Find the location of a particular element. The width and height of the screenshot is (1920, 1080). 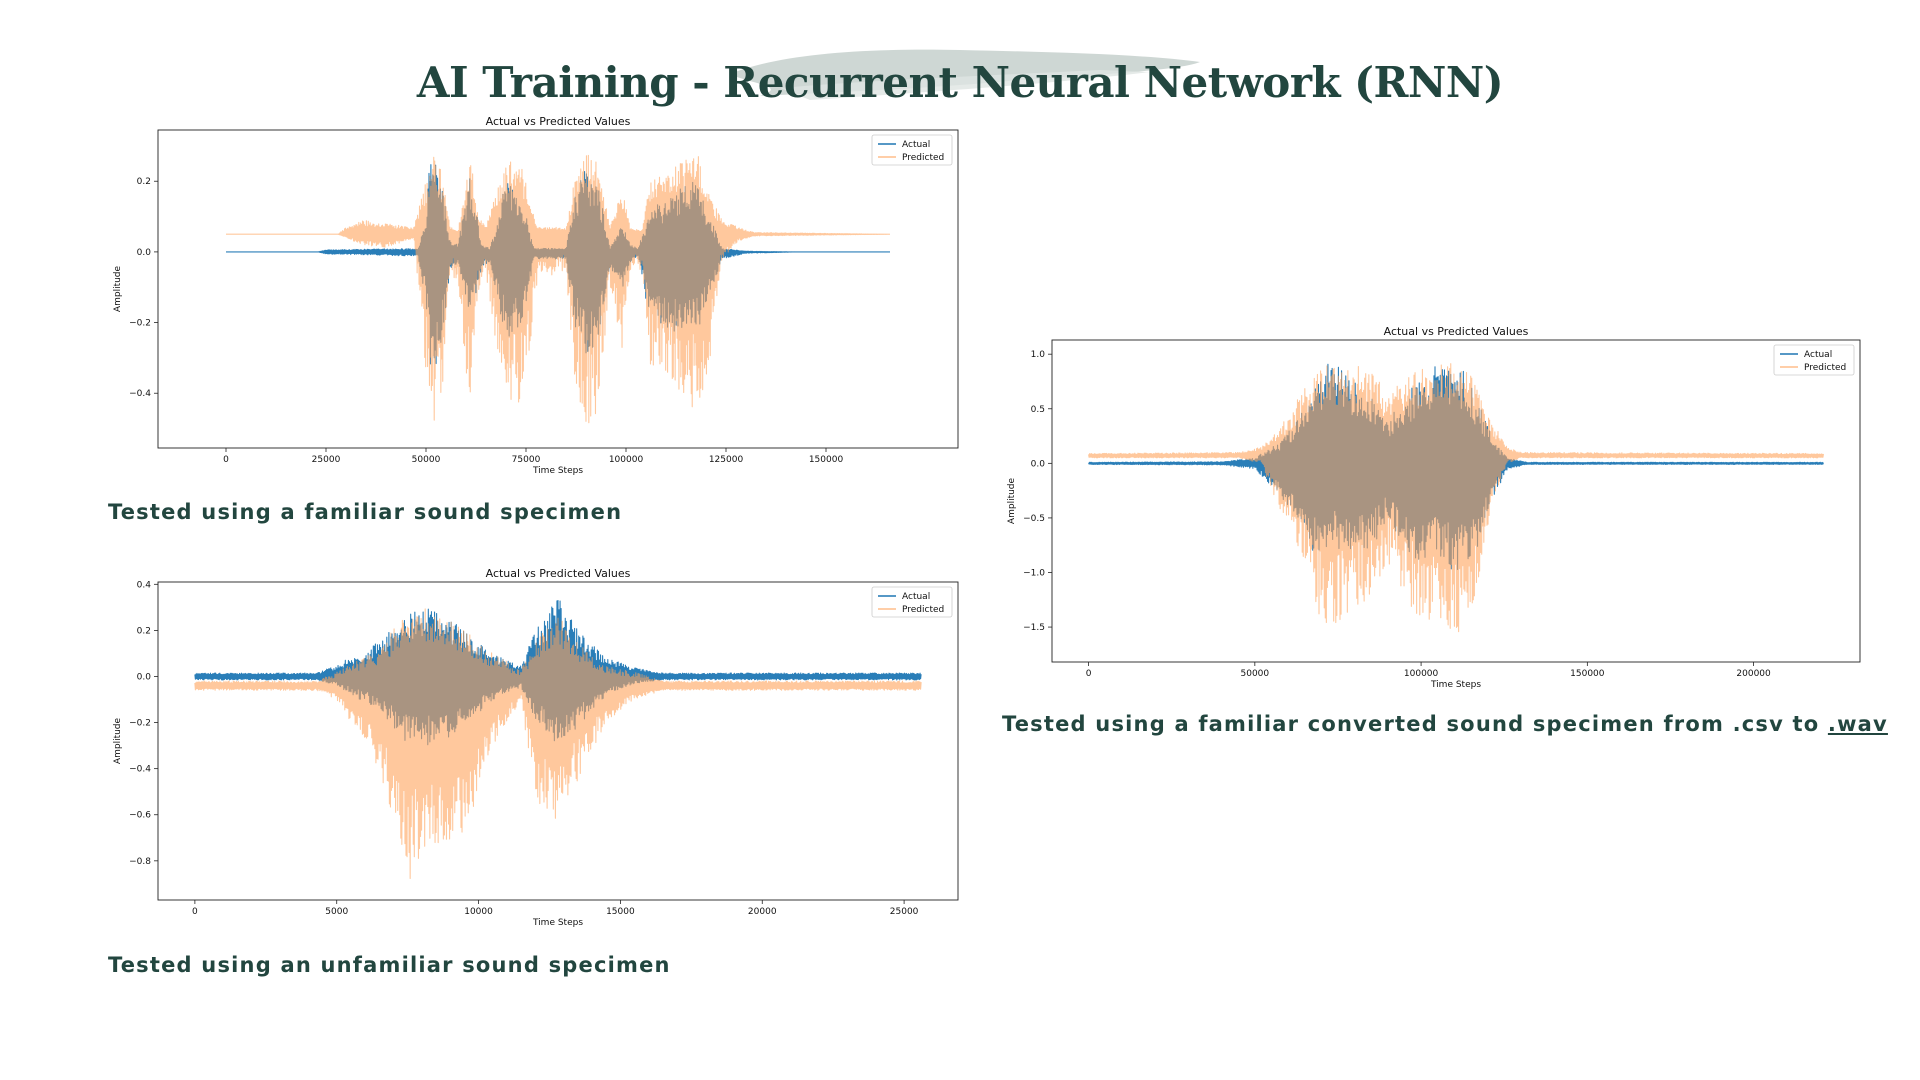

y-tick-label: −0.6 is located at coordinates (140, 816).